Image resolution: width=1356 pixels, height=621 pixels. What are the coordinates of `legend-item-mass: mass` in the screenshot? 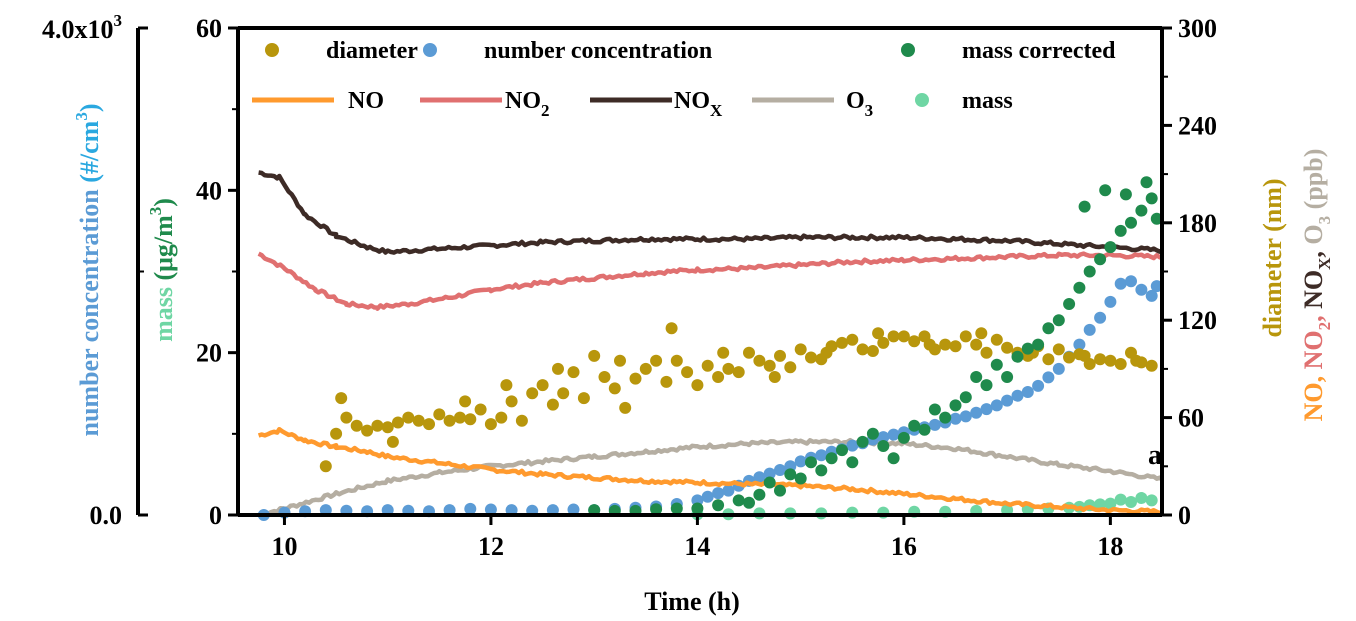 It's located at (964, 101).